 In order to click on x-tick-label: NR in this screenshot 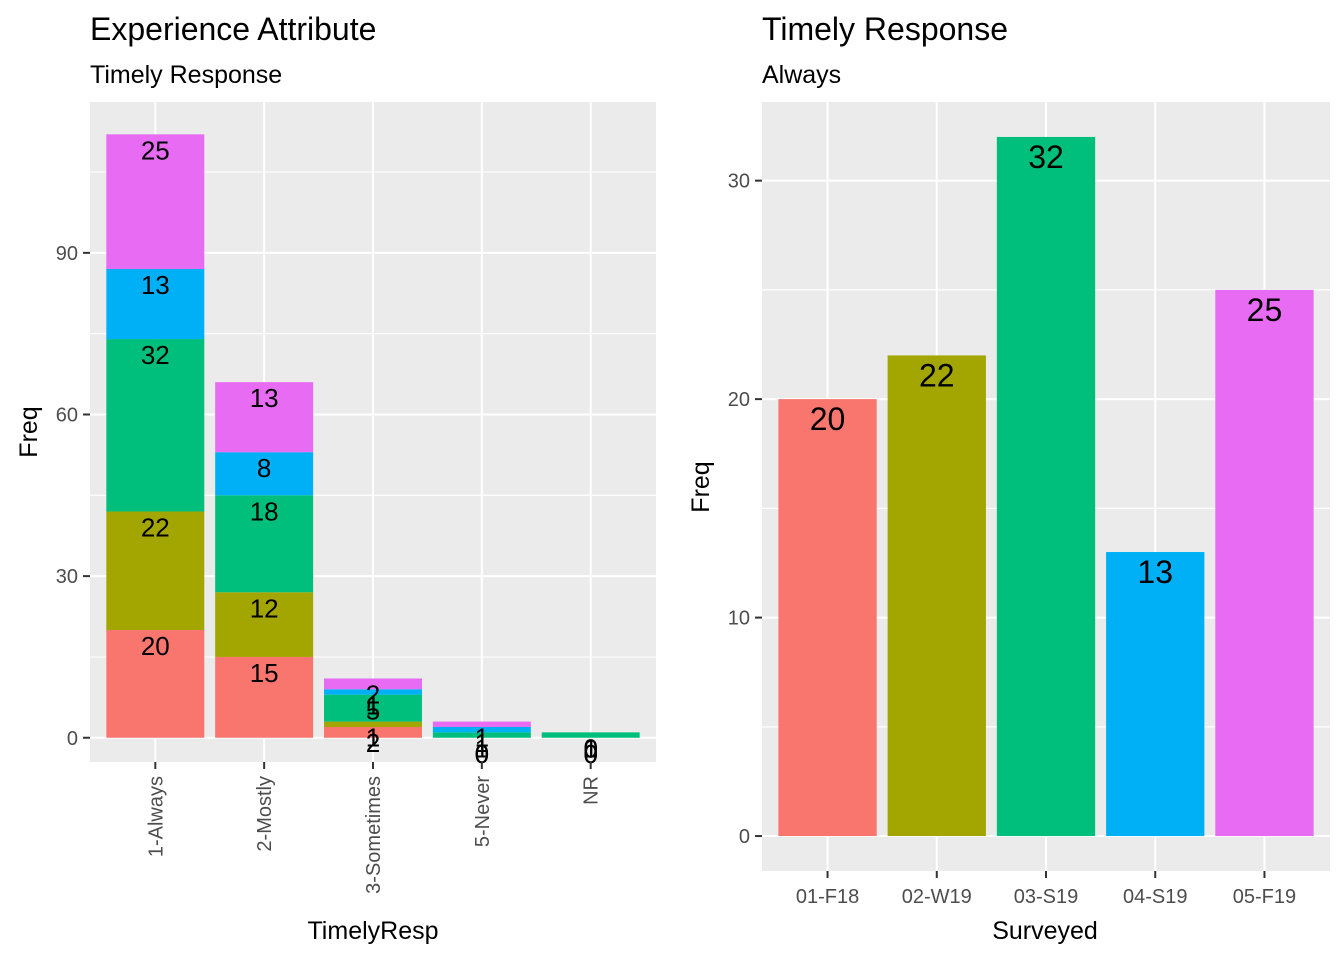, I will do `click(592, 790)`.